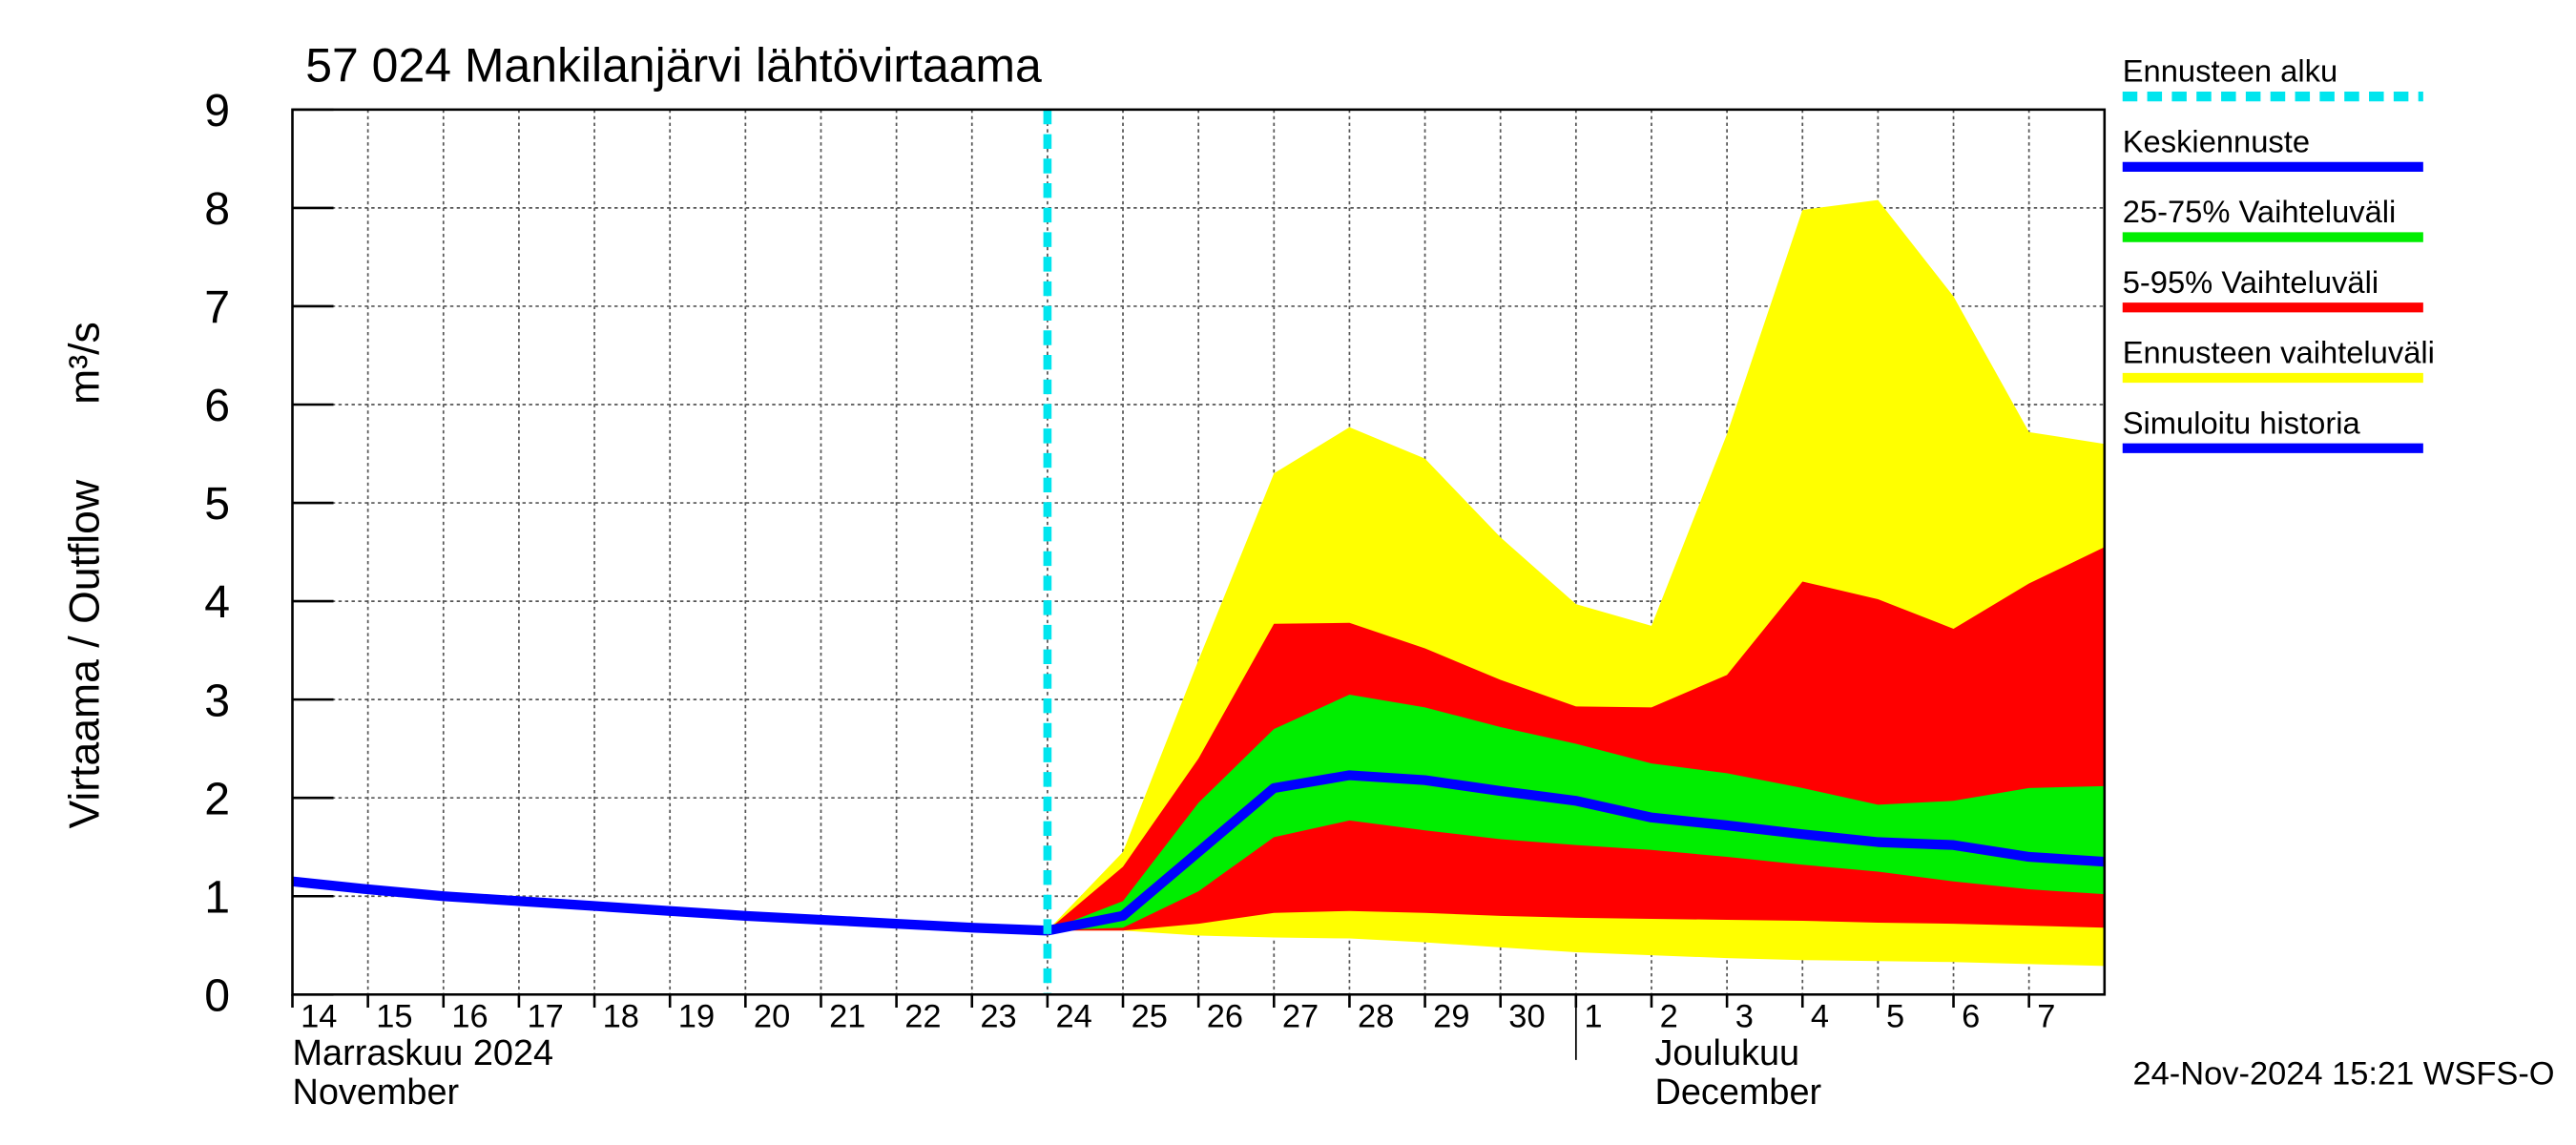 Image resolution: width=2576 pixels, height=1145 pixels. What do you see at coordinates (2230, 71) in the screenshot?
I see `legend-label: Ennusteen alku` at bounding box center [2230, 71].